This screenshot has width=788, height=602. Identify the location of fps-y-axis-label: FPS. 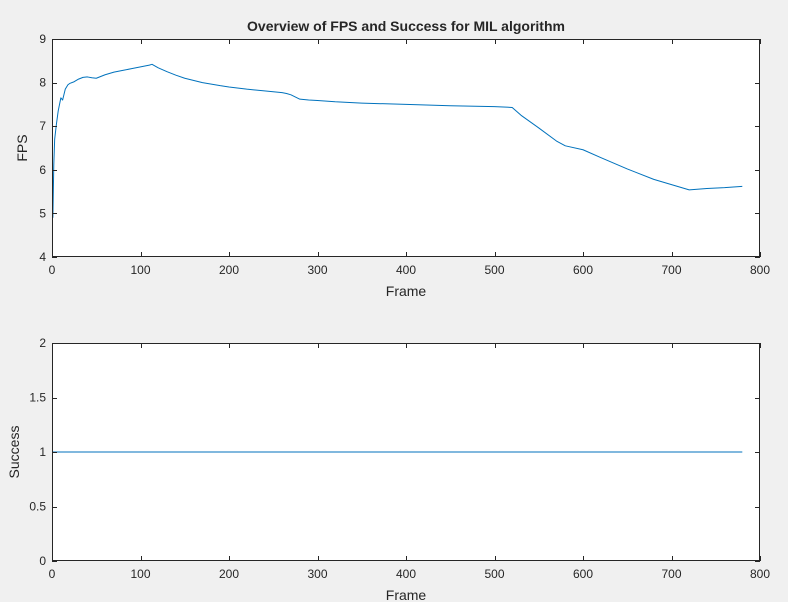
(22, 147).